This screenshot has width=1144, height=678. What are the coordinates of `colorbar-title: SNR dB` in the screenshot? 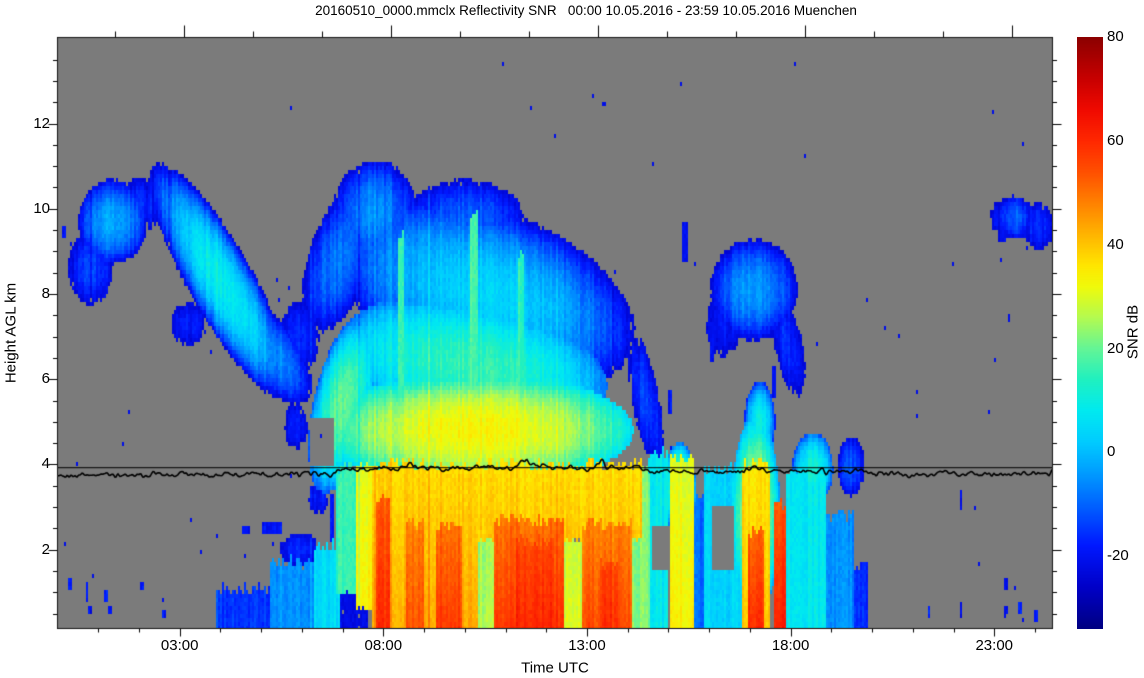 It's located at (1133, 332).